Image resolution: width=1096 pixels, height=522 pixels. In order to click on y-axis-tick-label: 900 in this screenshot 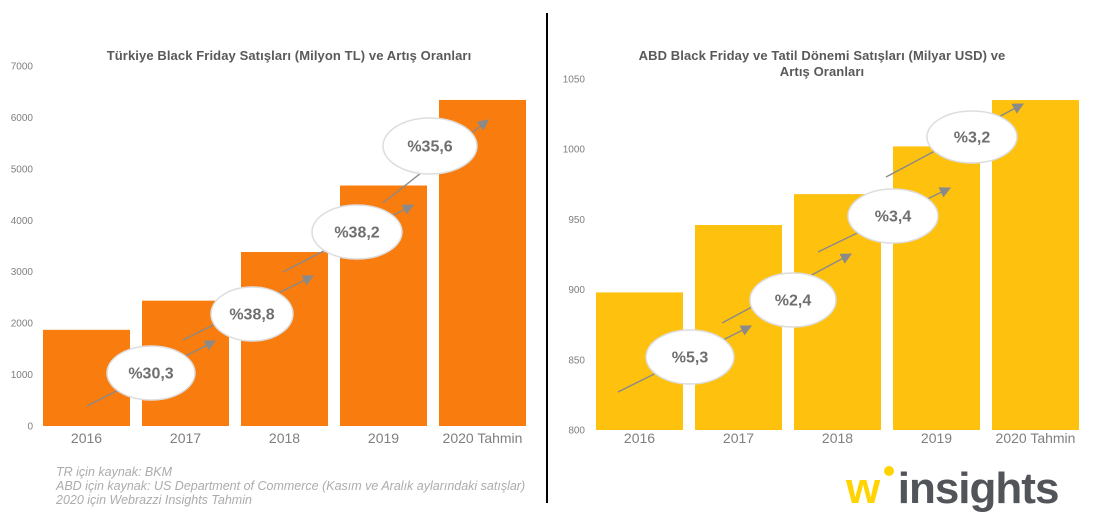, I will do `click(576, 290)`.